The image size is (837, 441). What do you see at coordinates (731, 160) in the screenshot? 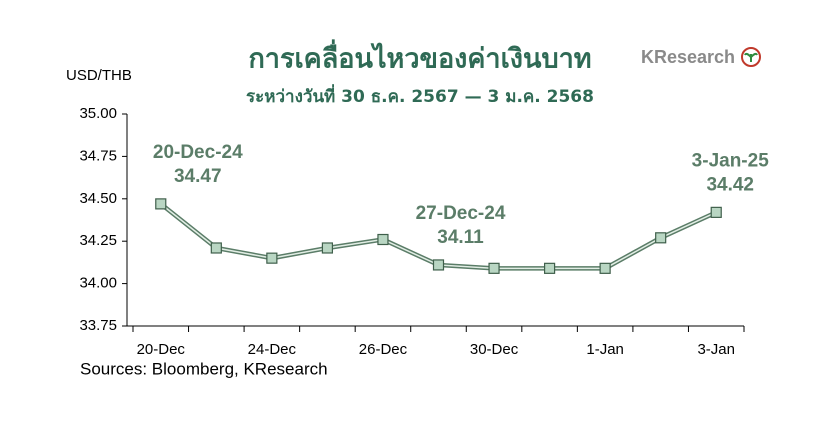
I see `annotation-date: 3-Jan-25` at bounding box center [731, 160].